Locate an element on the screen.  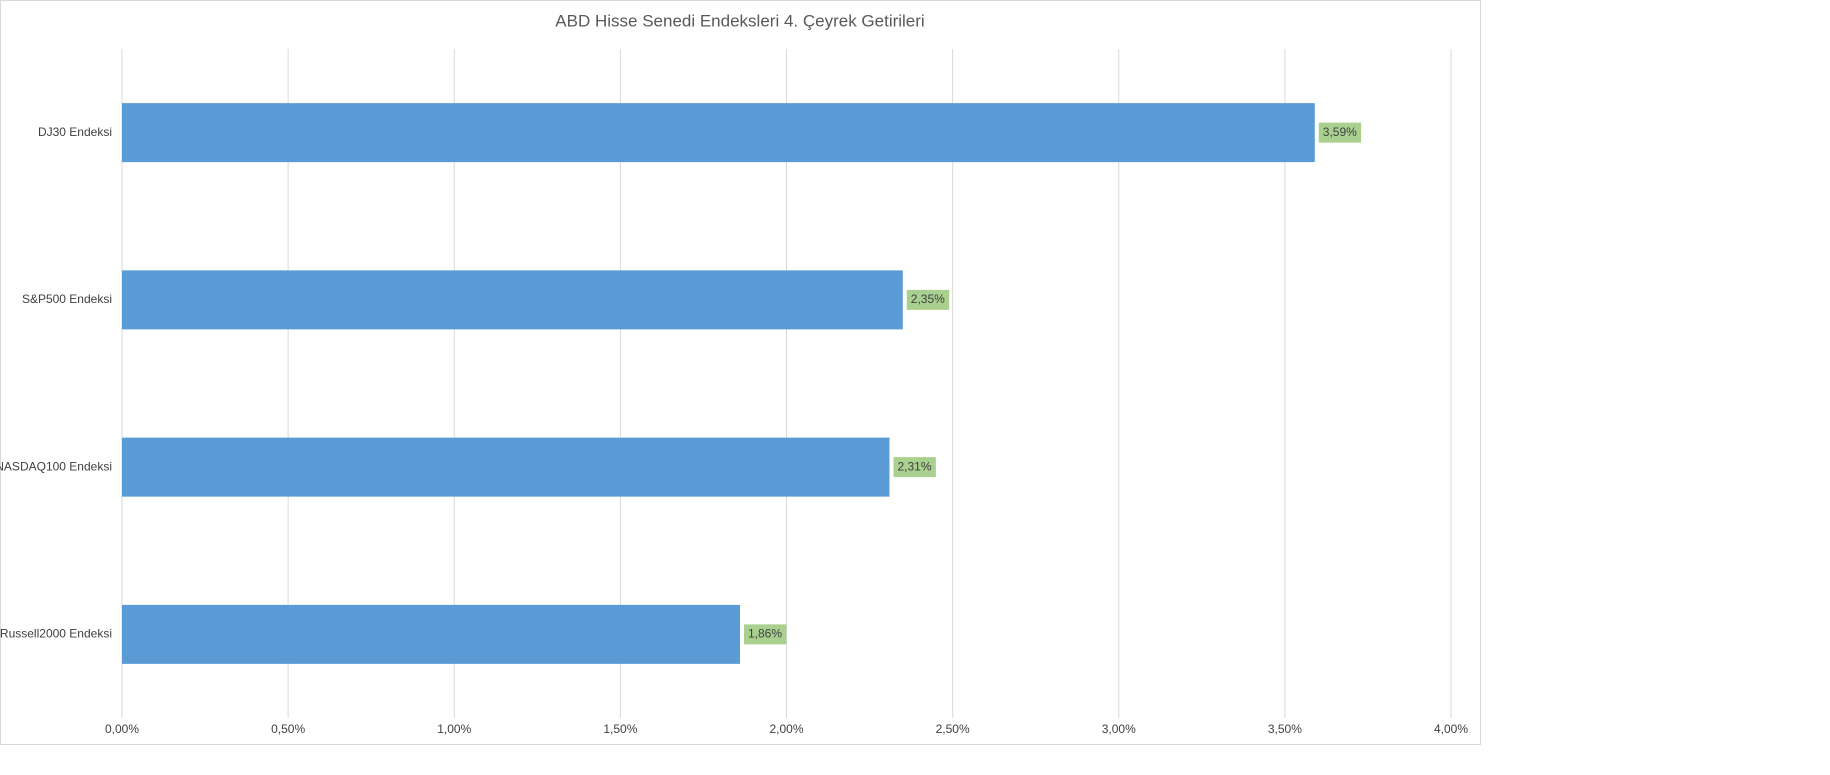
y-tick-label: S&P500 Endeksi is located at coordinates (67, 299).